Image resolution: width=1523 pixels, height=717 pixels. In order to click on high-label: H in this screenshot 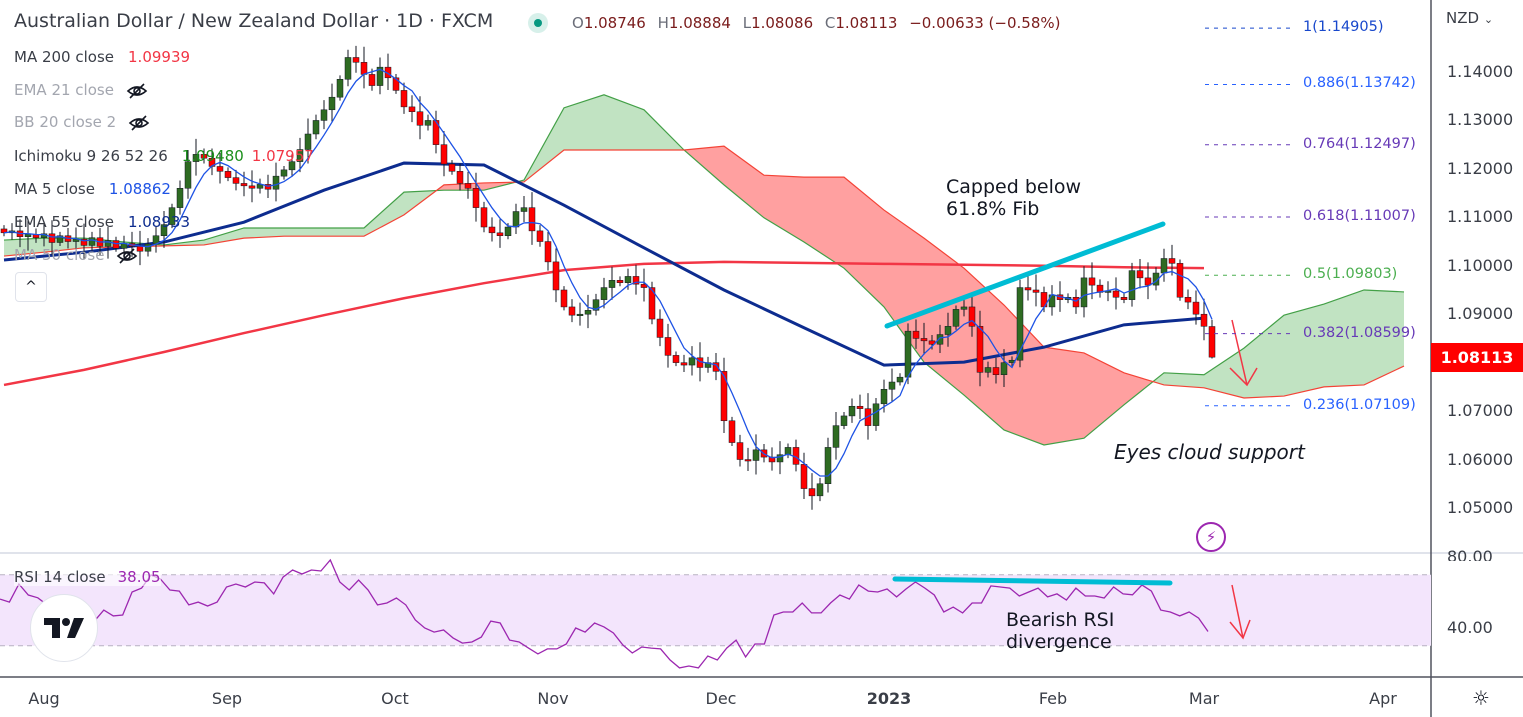, I will do `click(663, 23)`.